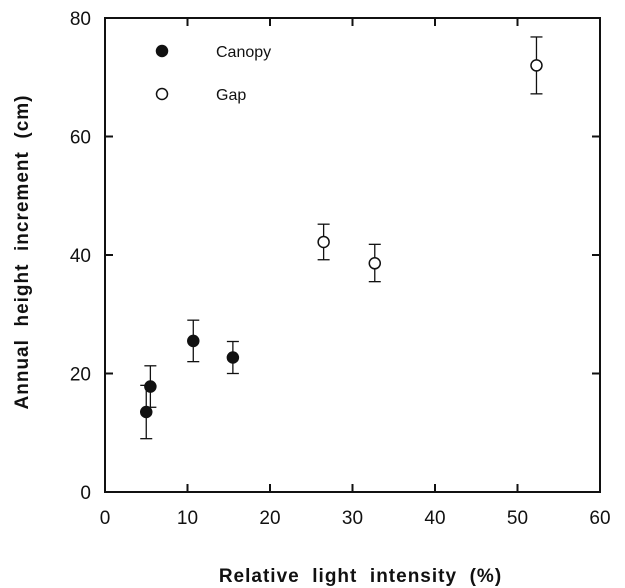 This screenshot has width=625, height=588. Describe the element at coordinates (22, 252) in the screenshot. I see `y-axis-title: Annual height increment (cm)` at that location.